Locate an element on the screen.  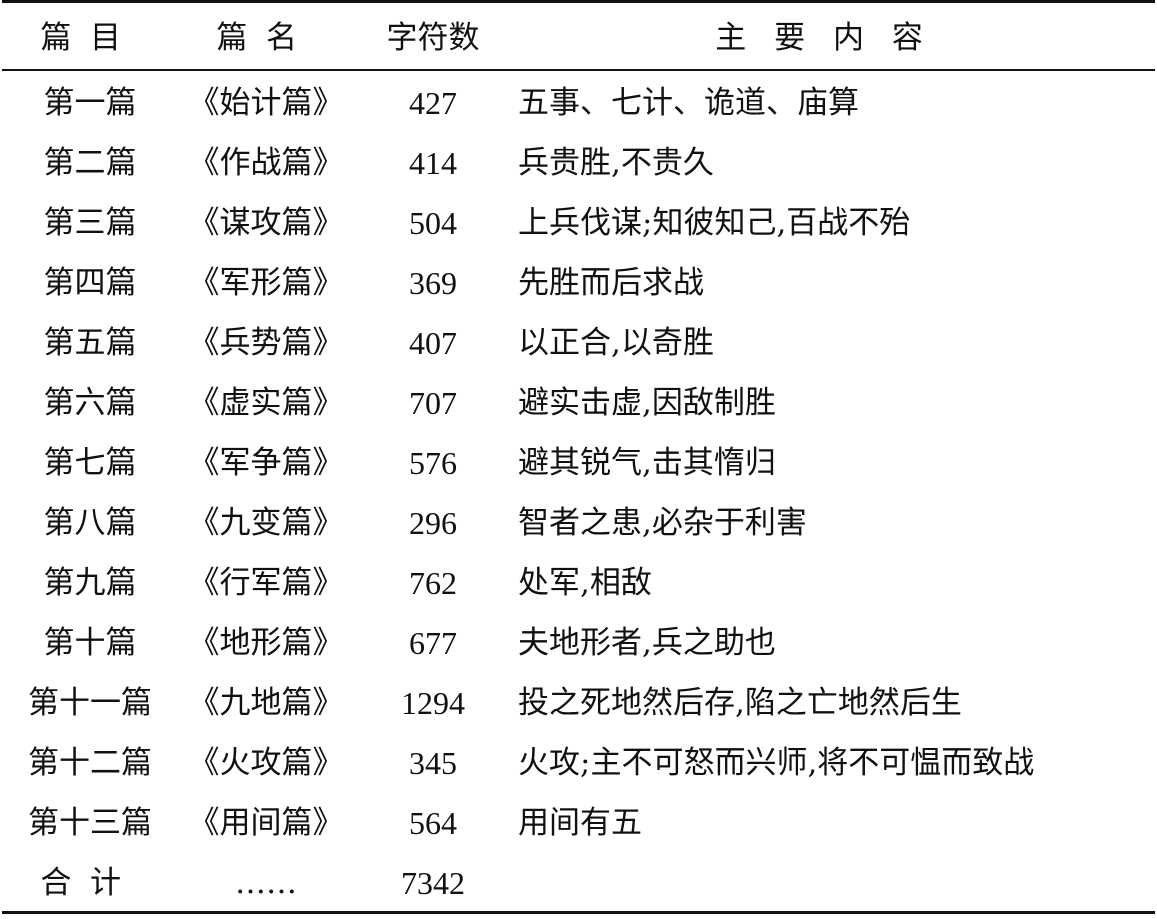
content-cell: 用间有五 is located at coordinates (580, 823).